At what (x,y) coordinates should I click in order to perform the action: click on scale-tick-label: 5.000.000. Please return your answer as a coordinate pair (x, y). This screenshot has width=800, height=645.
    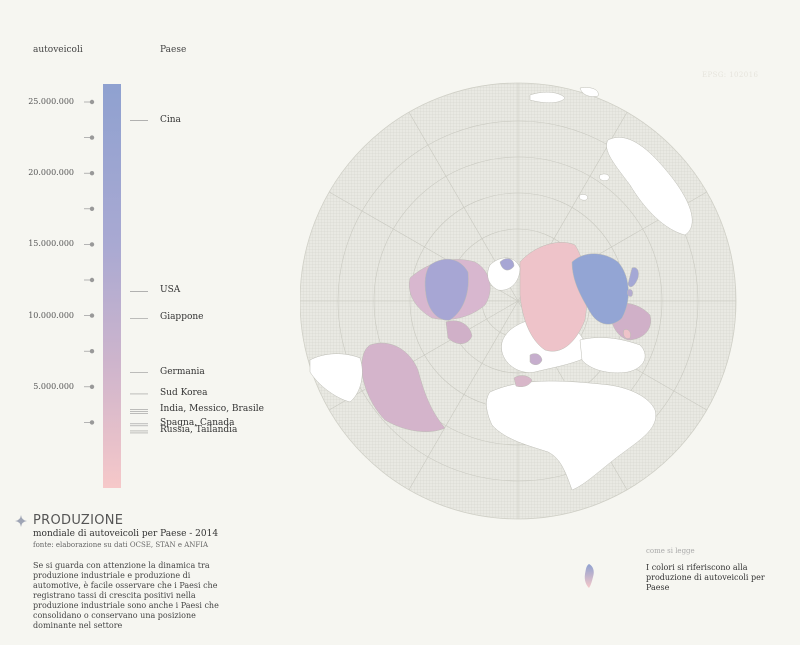
    Looking at the image, I should click on (53, 386).